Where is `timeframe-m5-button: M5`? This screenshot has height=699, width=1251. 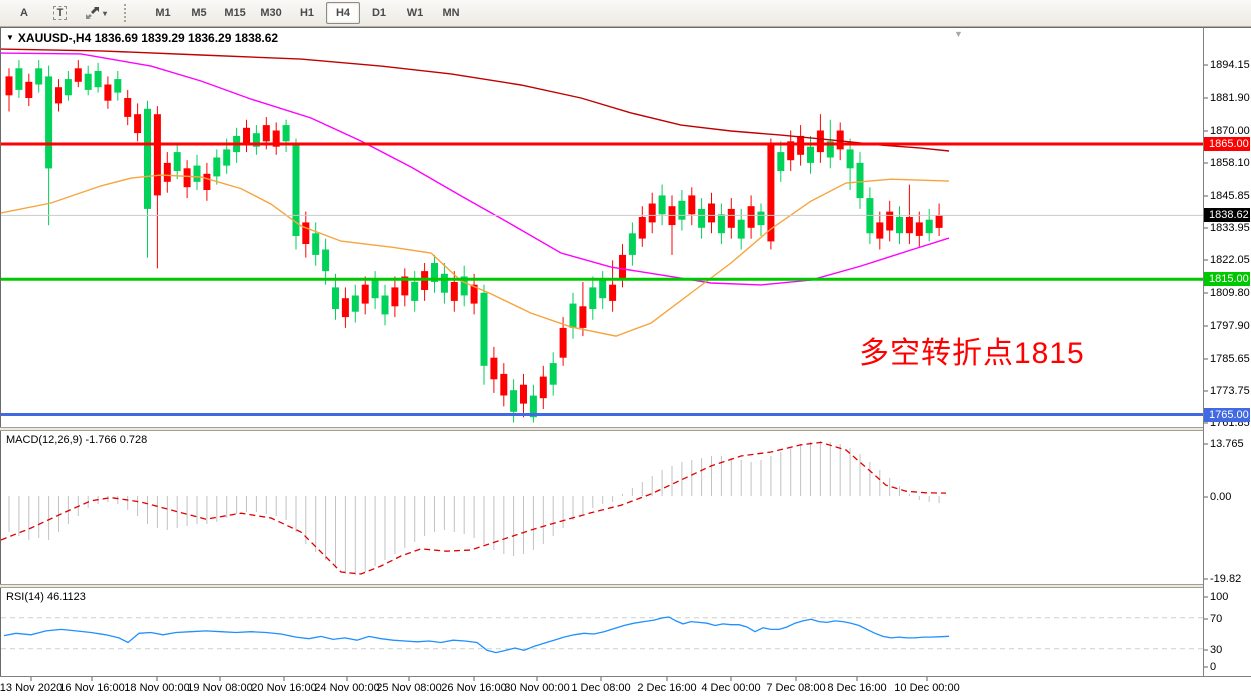 timeframe-m5-button: M5 is located at coordinates (199, 13).